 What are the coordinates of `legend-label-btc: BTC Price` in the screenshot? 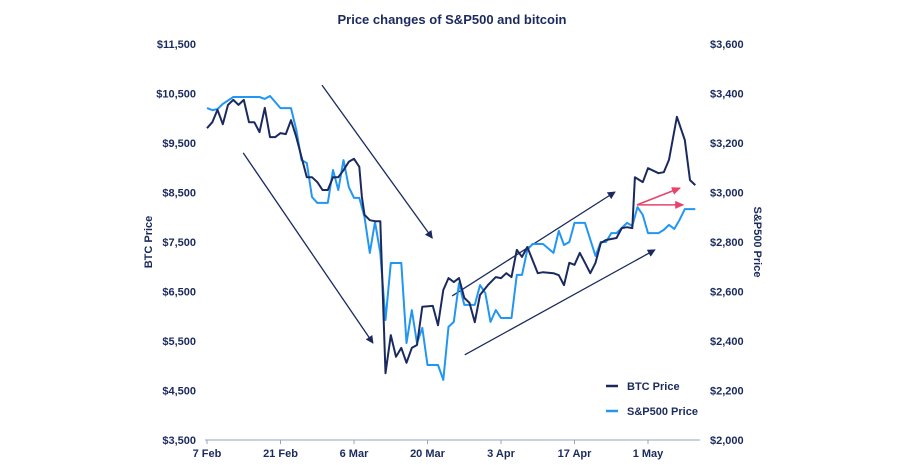 It's located at (653, 387).